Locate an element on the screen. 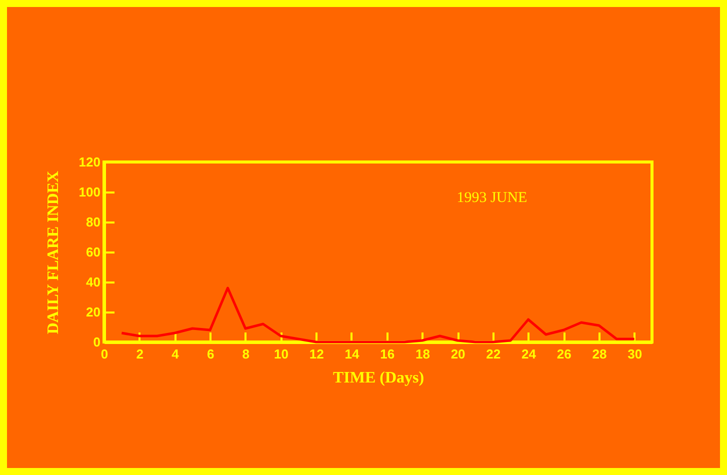 Image resolution: width=727 pixels, height=475 pixels. x-tick-label: 10 is located at coordinates (281, 354).